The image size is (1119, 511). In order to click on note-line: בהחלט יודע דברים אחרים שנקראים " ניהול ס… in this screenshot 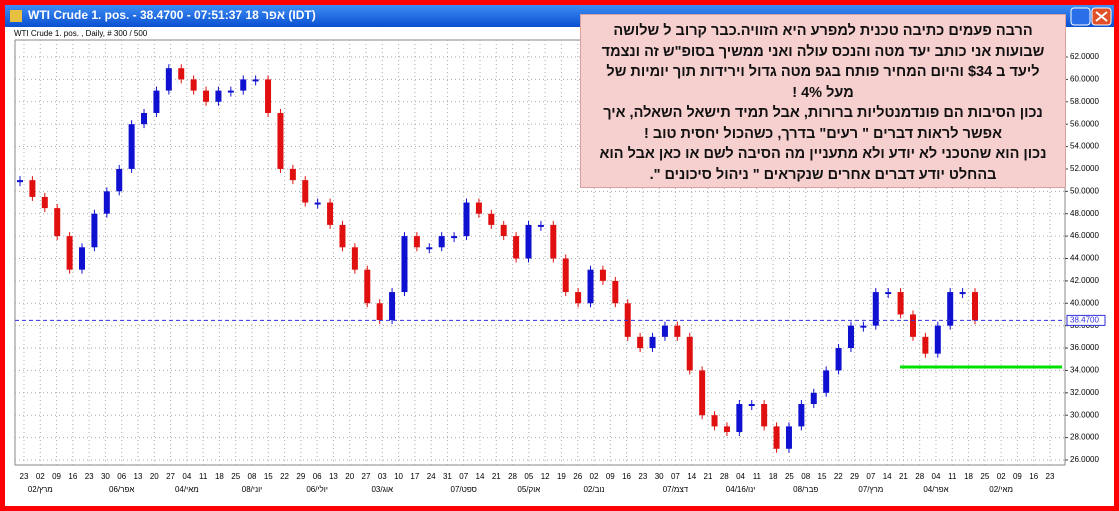, I will do `click(823, 174)`.